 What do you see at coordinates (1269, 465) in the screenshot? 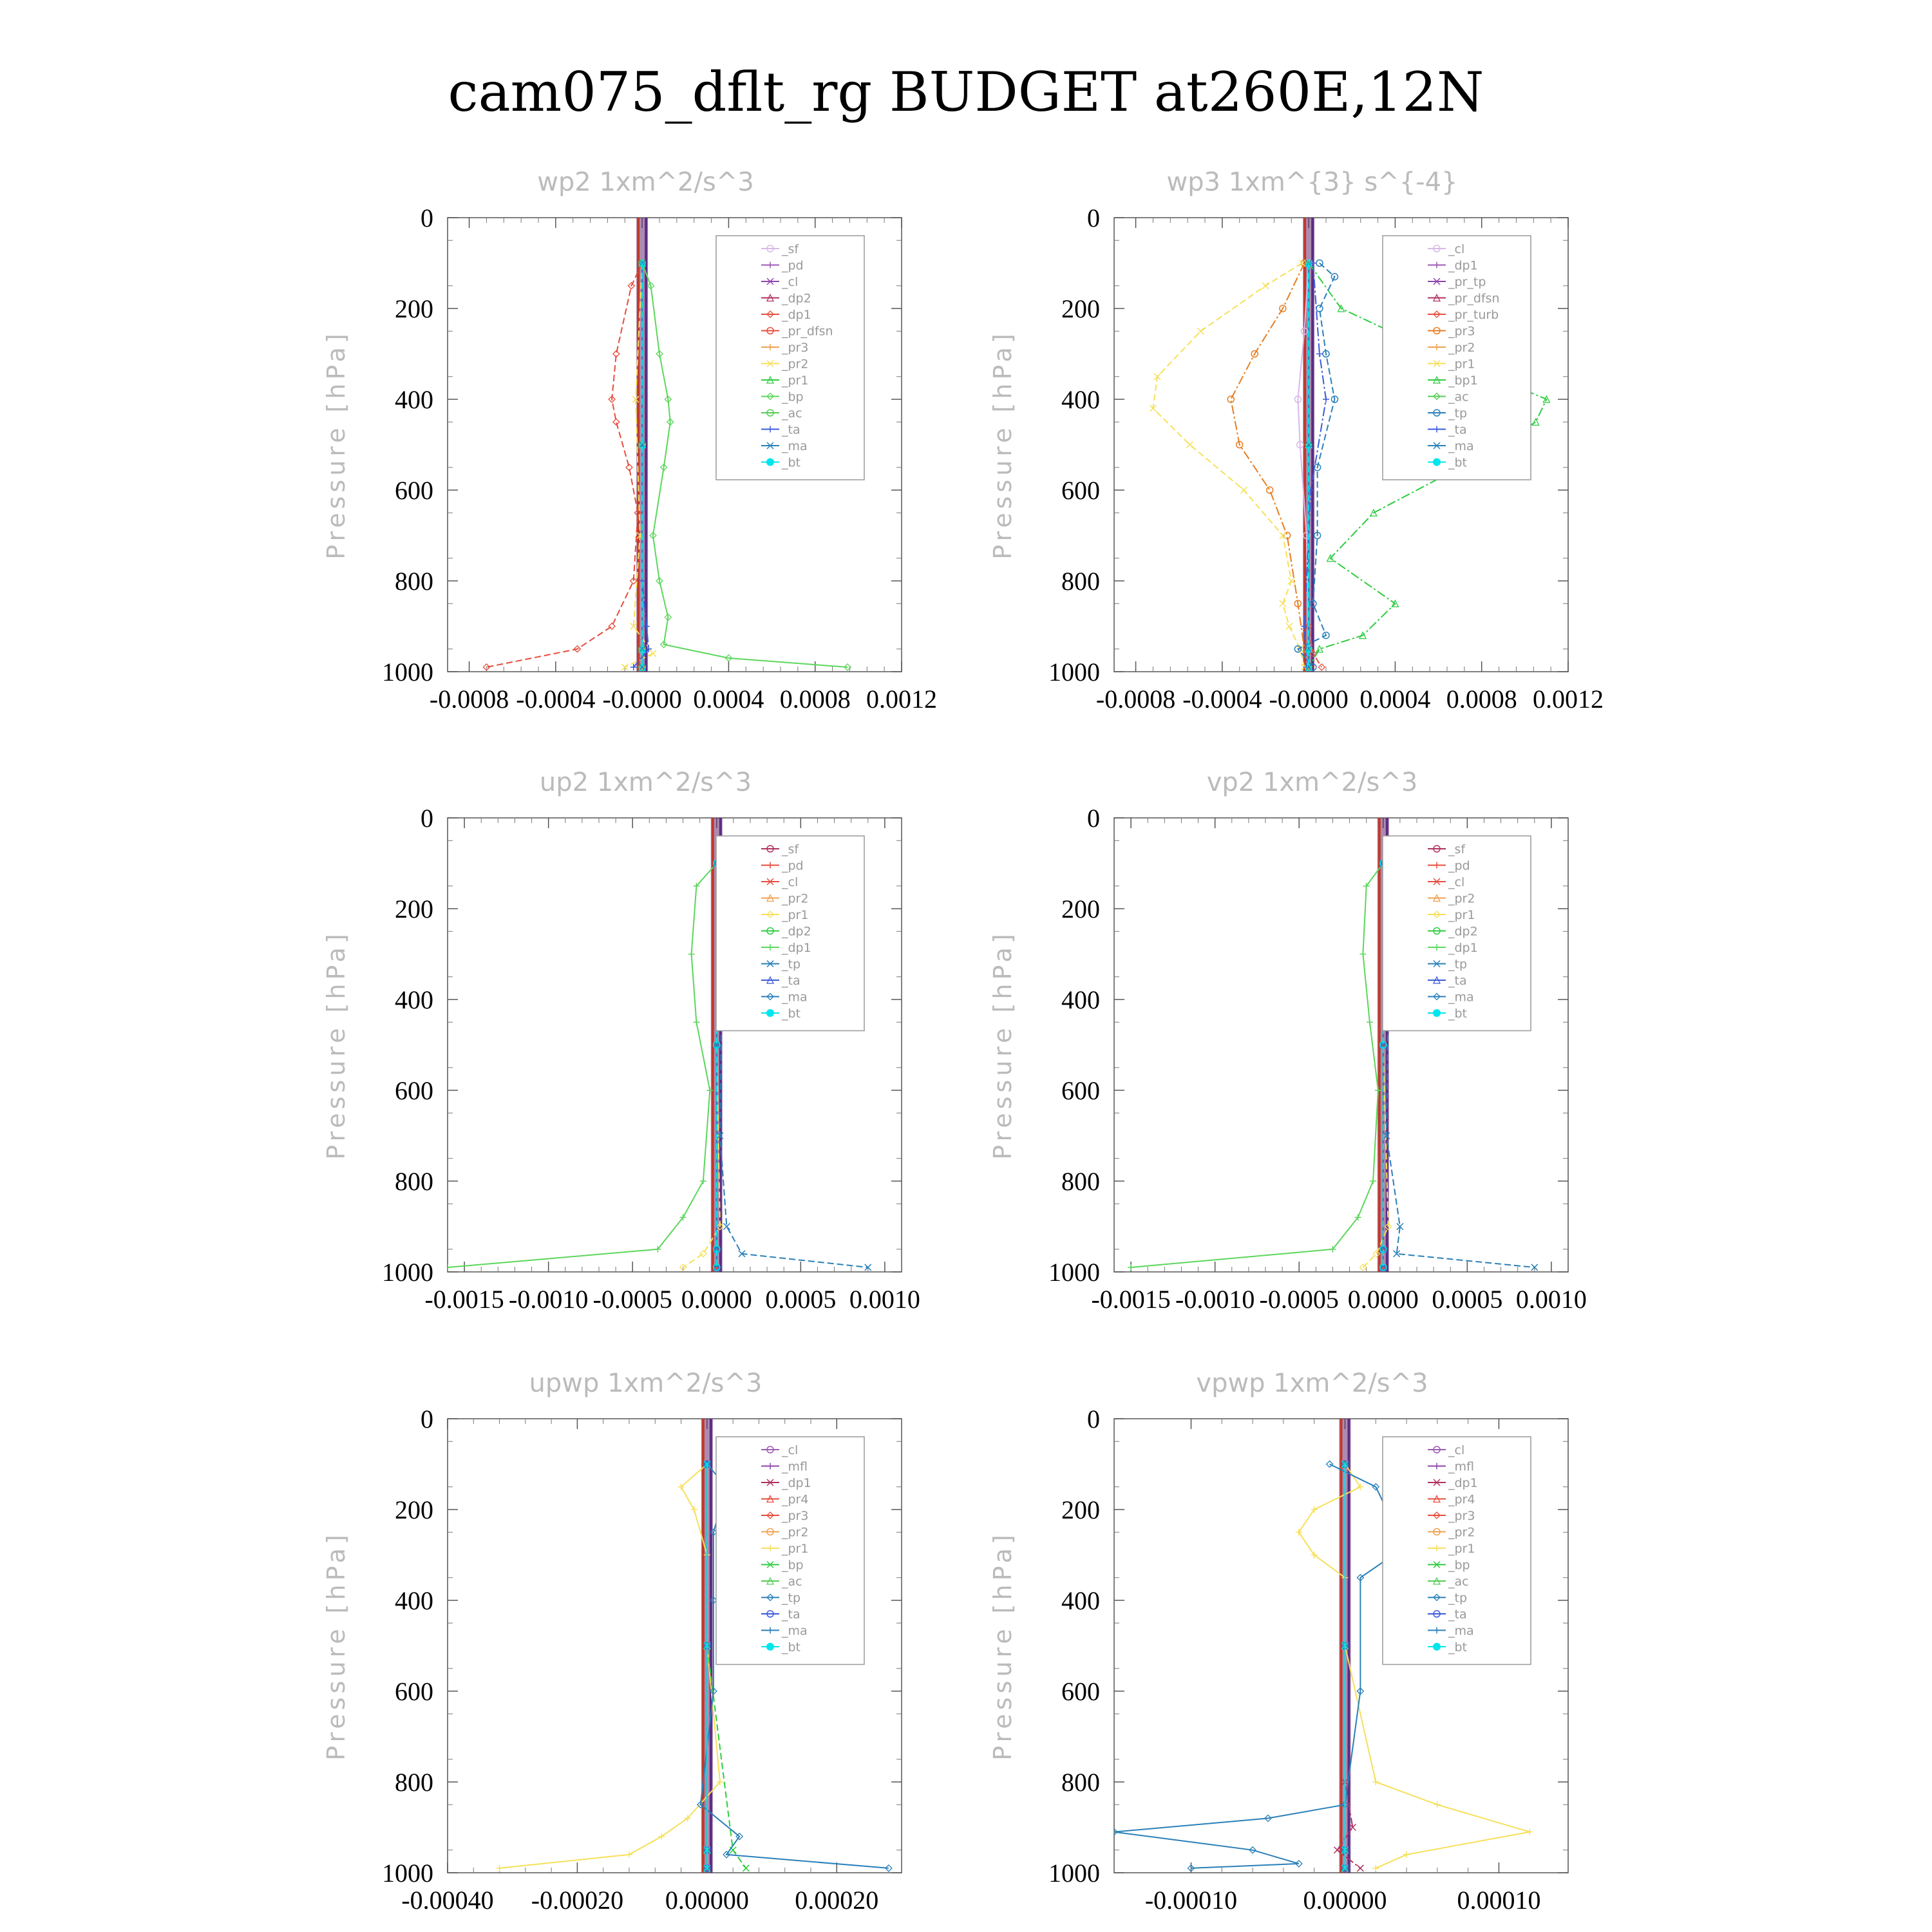
I see `series-pr3` at bounding box center [1269, 465].